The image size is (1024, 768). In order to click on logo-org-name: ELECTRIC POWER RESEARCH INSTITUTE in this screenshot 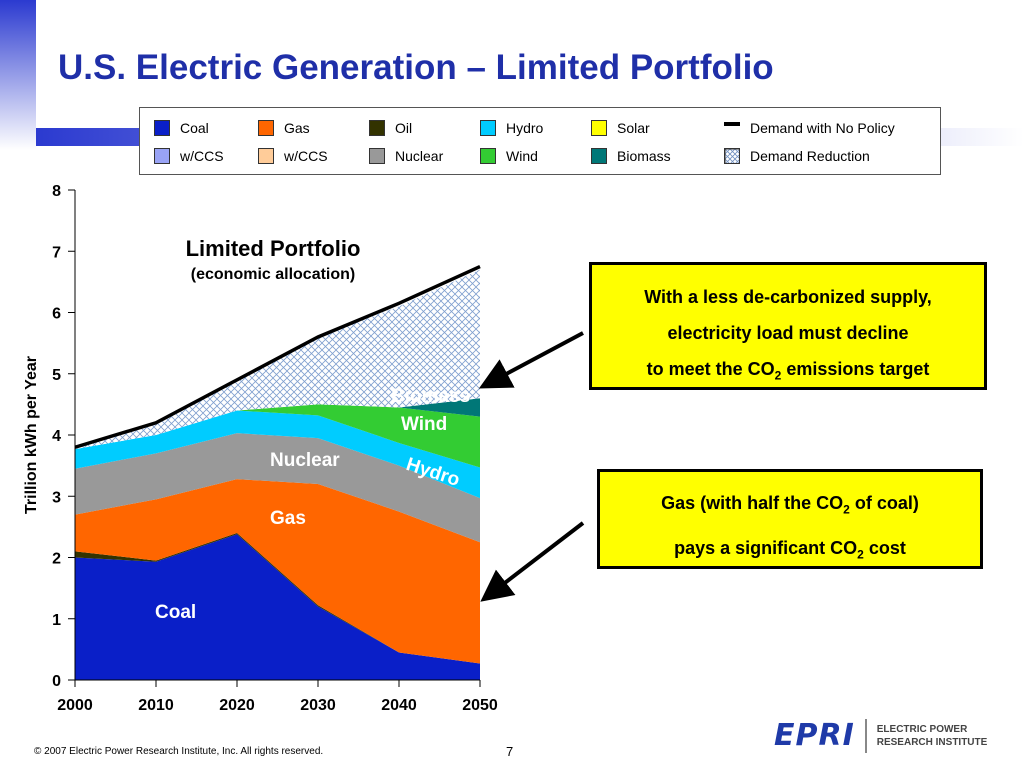, I will do `click(932, 736)`.